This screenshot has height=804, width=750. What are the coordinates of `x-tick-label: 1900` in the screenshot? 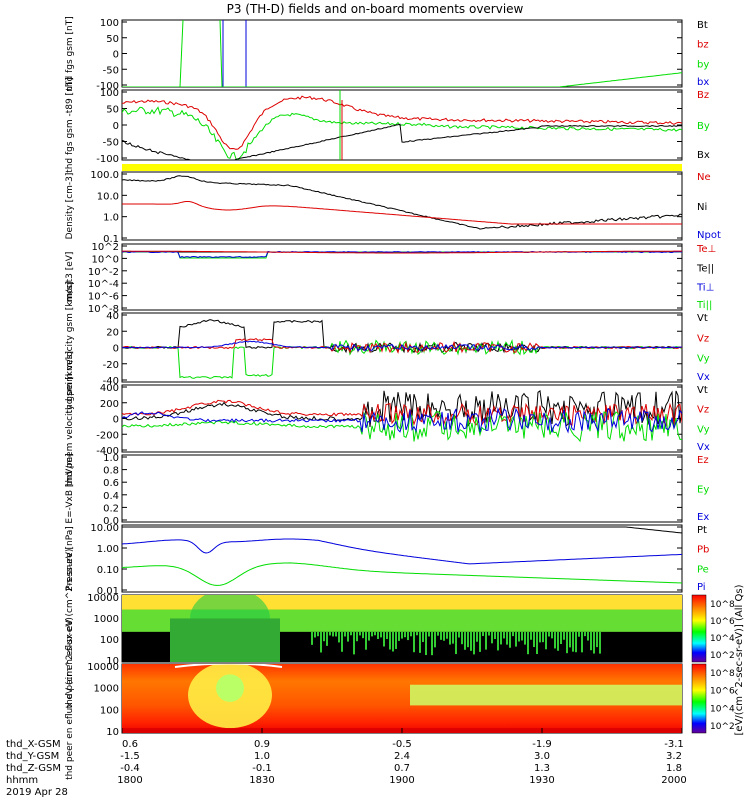 It's located at (401, 780).